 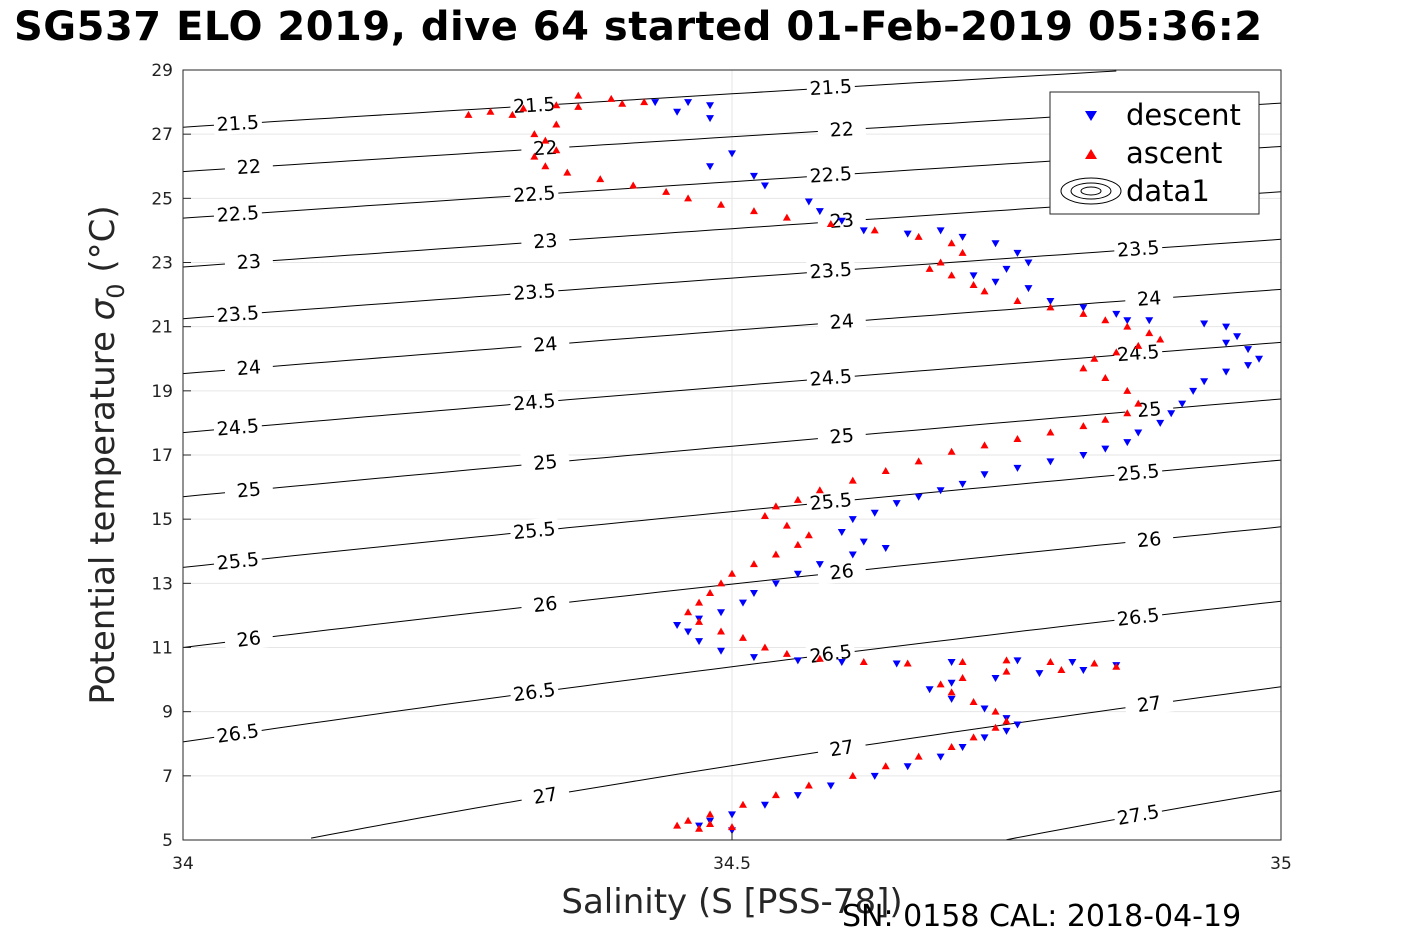 I want to click on legend-marker-ascent, so click(x=1091, y=154).